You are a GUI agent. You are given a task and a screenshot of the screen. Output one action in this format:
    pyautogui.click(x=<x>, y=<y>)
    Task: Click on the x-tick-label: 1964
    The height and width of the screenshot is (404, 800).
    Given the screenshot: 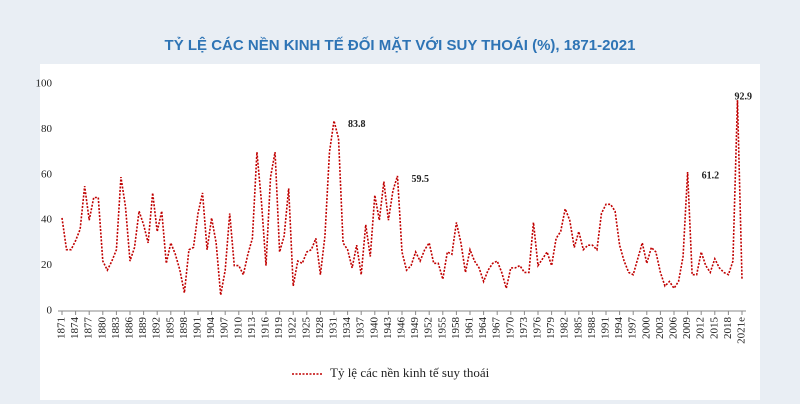 What is the action you would take?
    pyautogui.click(x=483, y=328)
    